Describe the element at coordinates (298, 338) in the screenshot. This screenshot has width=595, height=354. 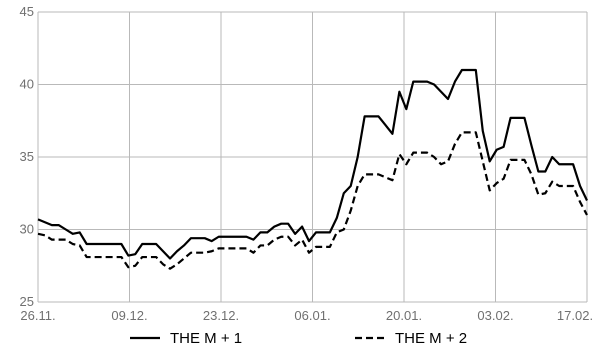
I see `legend: THE M + 1 THE M + 2` at that location.